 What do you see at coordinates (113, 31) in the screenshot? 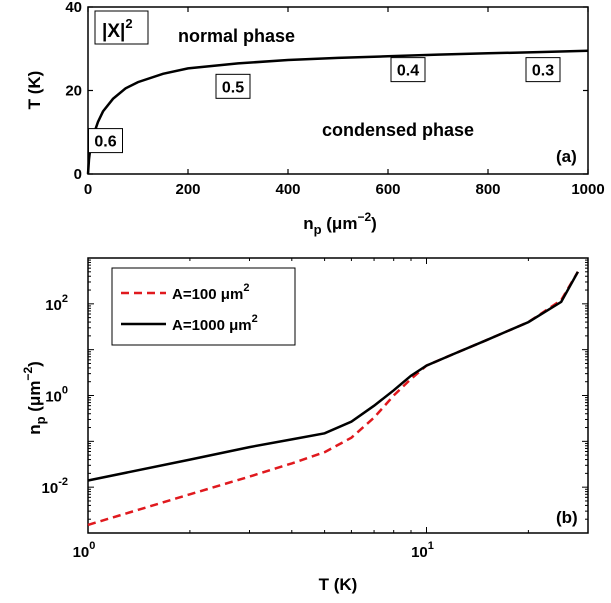
I see `hopfield-label-main: |X|` at bounding box center [113, 31].